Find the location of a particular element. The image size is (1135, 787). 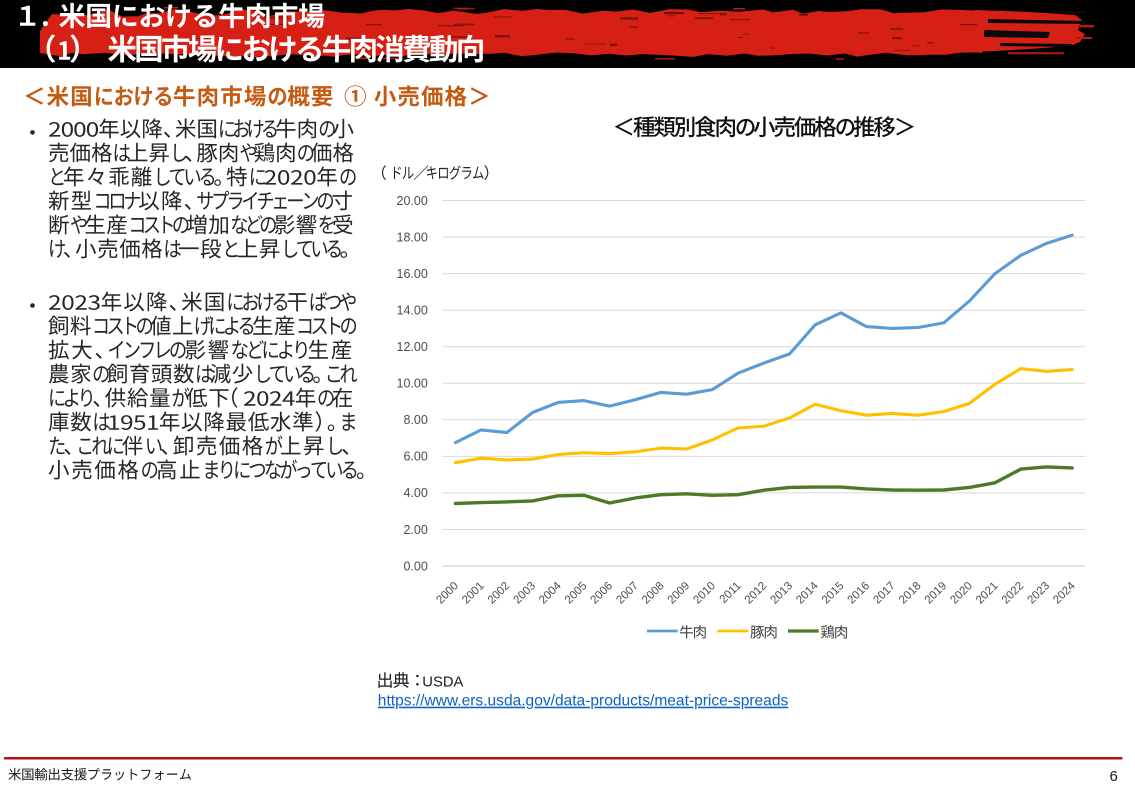

svg-text: 12.00 is located at coordinates (412, 347).